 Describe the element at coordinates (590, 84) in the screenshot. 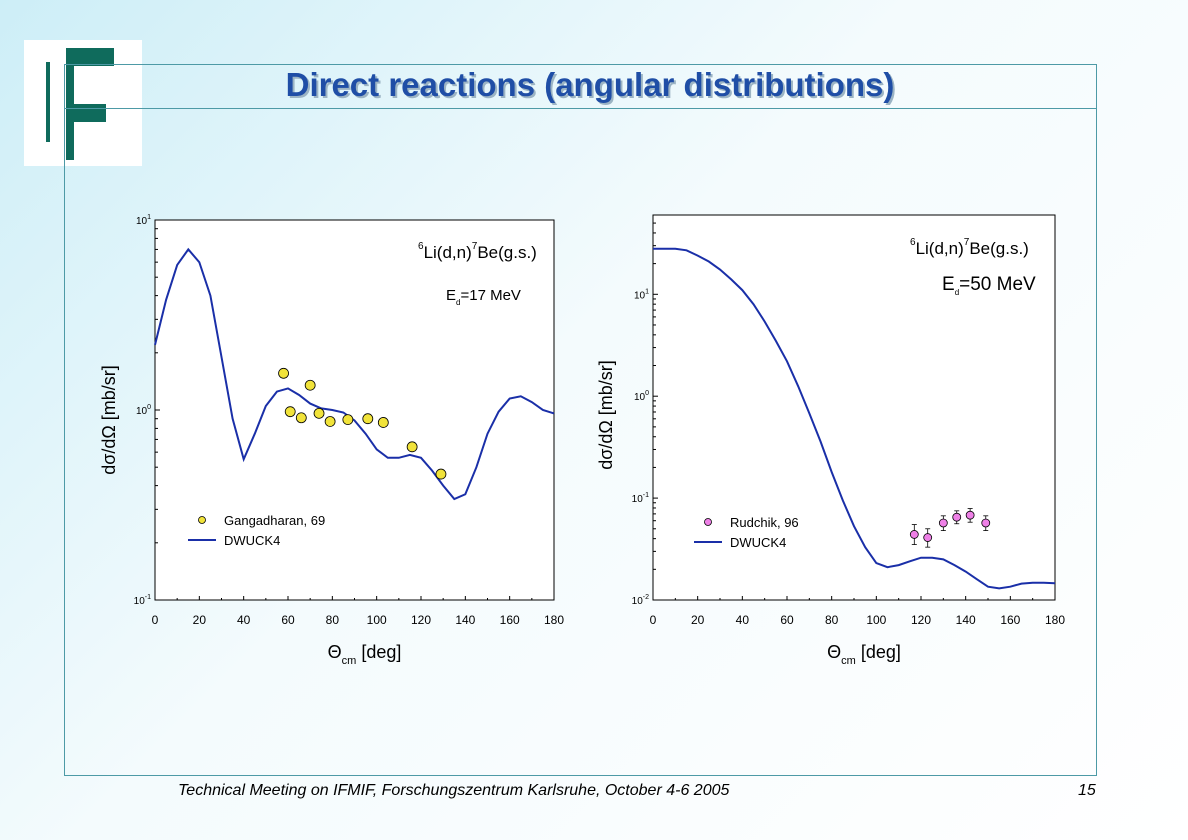

I see `slide-title: Direct reactions (angular distributions)` at that location.